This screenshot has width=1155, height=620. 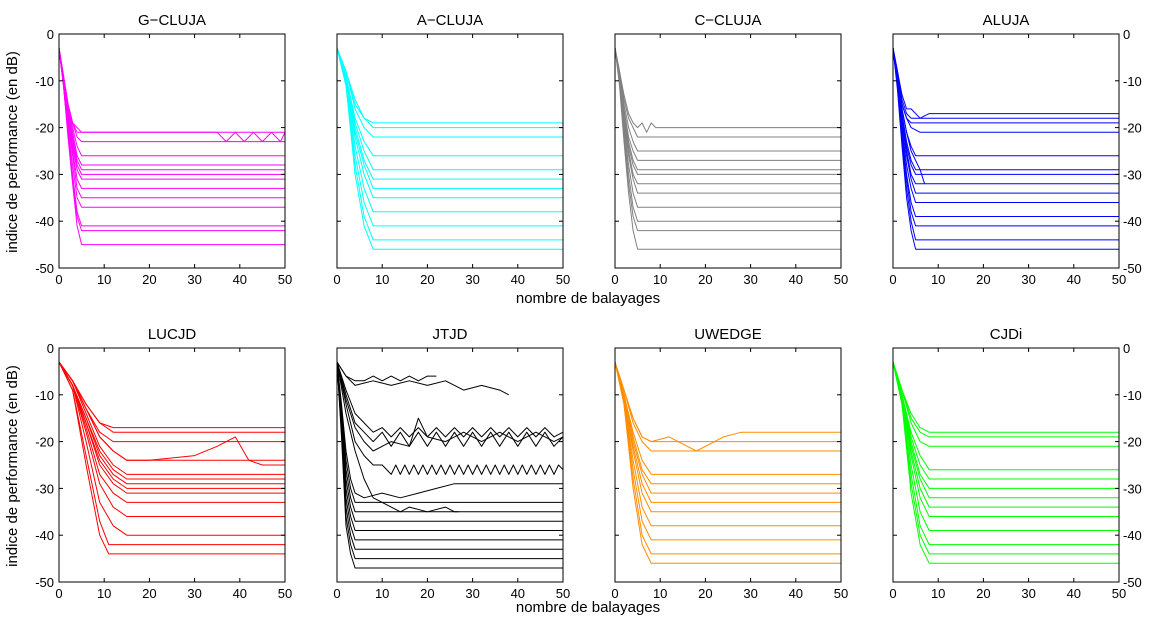 I want to click on subplot-3: C−CLUJA 0 10 20 30 40 50, so click(x=729, y=149).